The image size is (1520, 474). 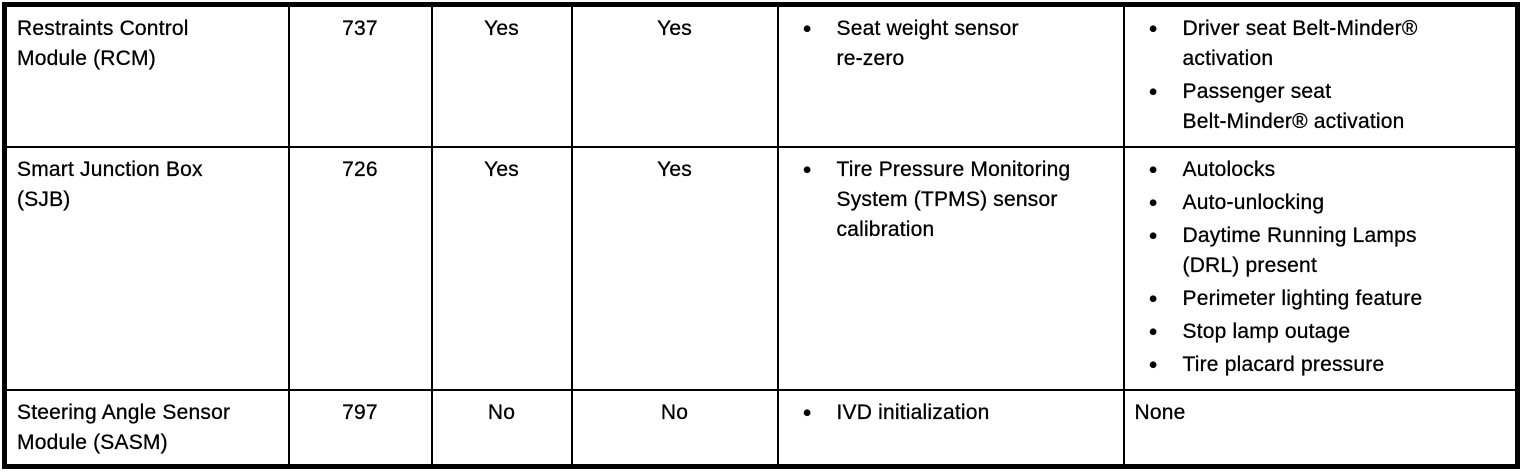 I want to click on module-code: 737, so click(x=360, y=28).